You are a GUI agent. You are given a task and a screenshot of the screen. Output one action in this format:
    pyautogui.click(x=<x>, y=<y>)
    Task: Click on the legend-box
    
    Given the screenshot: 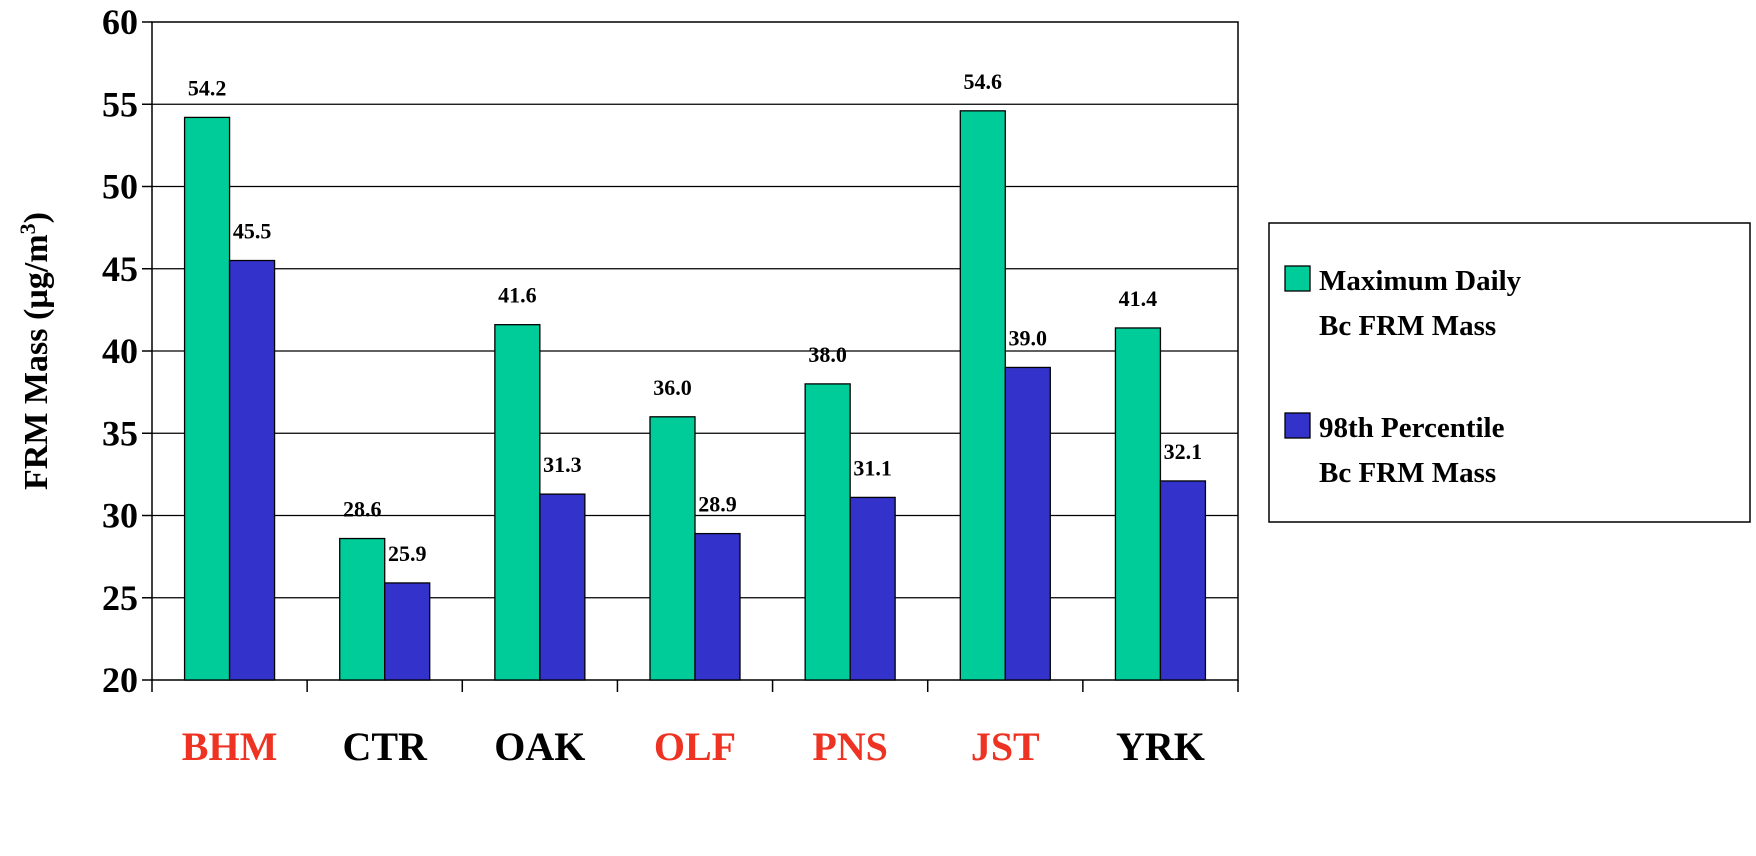 What is the action you would take?
    pyautogui.click(x=1509, y=372)
    